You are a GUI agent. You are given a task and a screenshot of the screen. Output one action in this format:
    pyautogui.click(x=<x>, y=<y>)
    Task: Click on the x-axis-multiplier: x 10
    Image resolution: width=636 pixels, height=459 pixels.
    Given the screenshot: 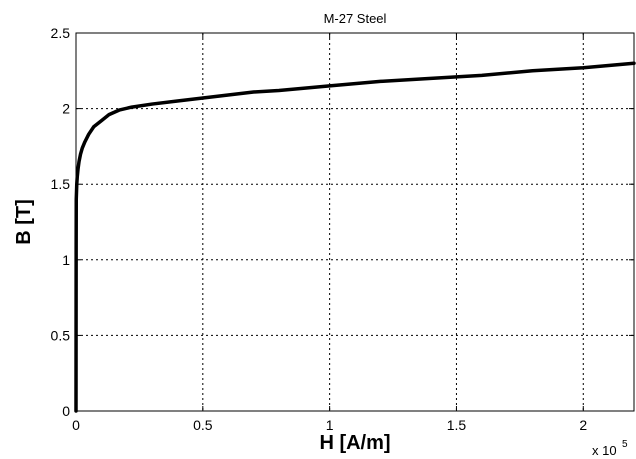 What is the action you would take?
    pyautogui.click(x=604, y=450)
    